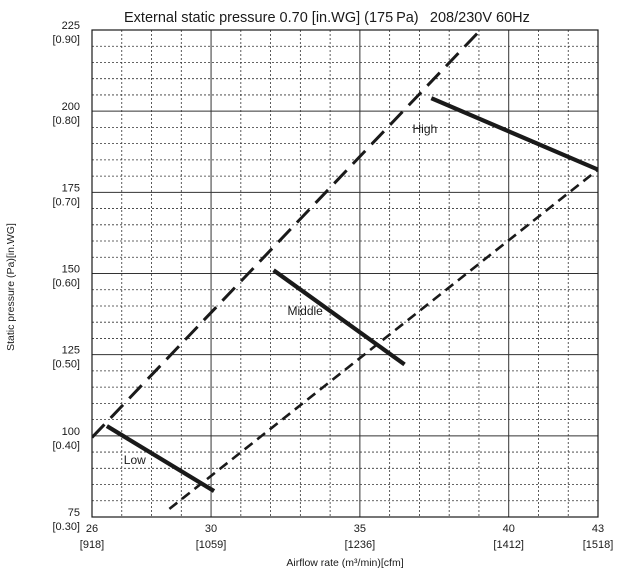 The width and height of the screenshot is (624, 573). What do you see at coordinates (66, 40) in the screenshot?
I see `y-tick-sublabel: [0.90]` at bounding box center [66, 40].